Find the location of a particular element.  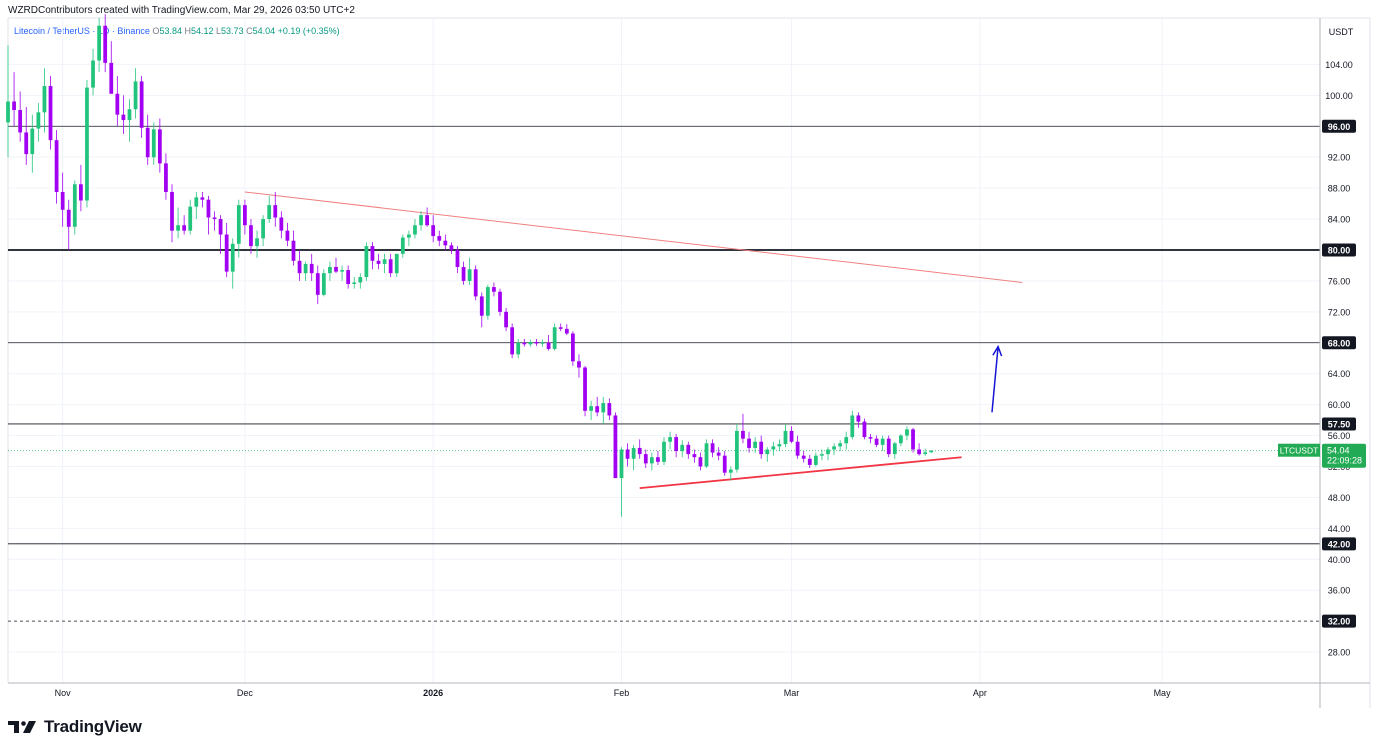

time-tick-label: Feb is located at coordinates (622, 693).